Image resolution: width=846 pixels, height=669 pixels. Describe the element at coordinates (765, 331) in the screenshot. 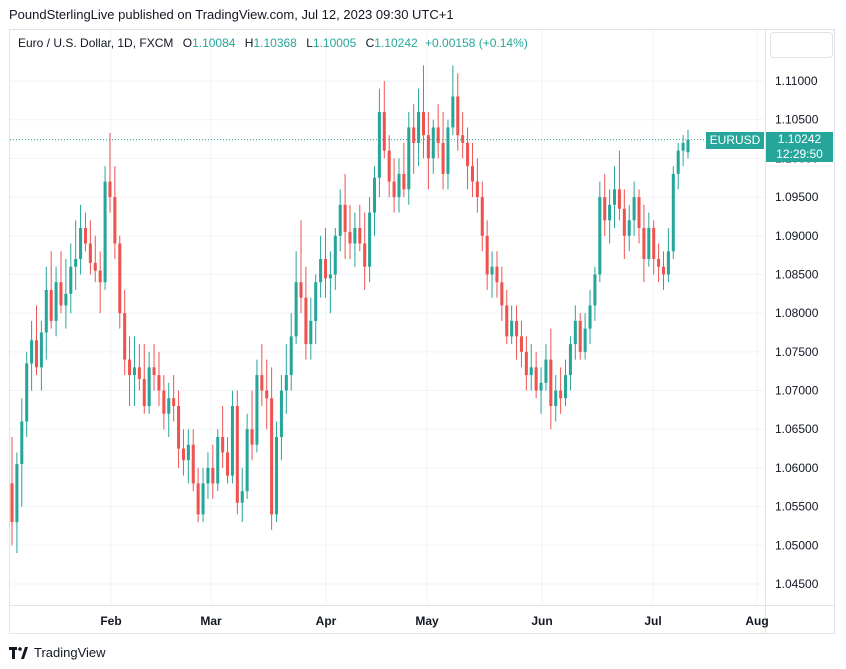

I see `price-scale-divider` at that location.